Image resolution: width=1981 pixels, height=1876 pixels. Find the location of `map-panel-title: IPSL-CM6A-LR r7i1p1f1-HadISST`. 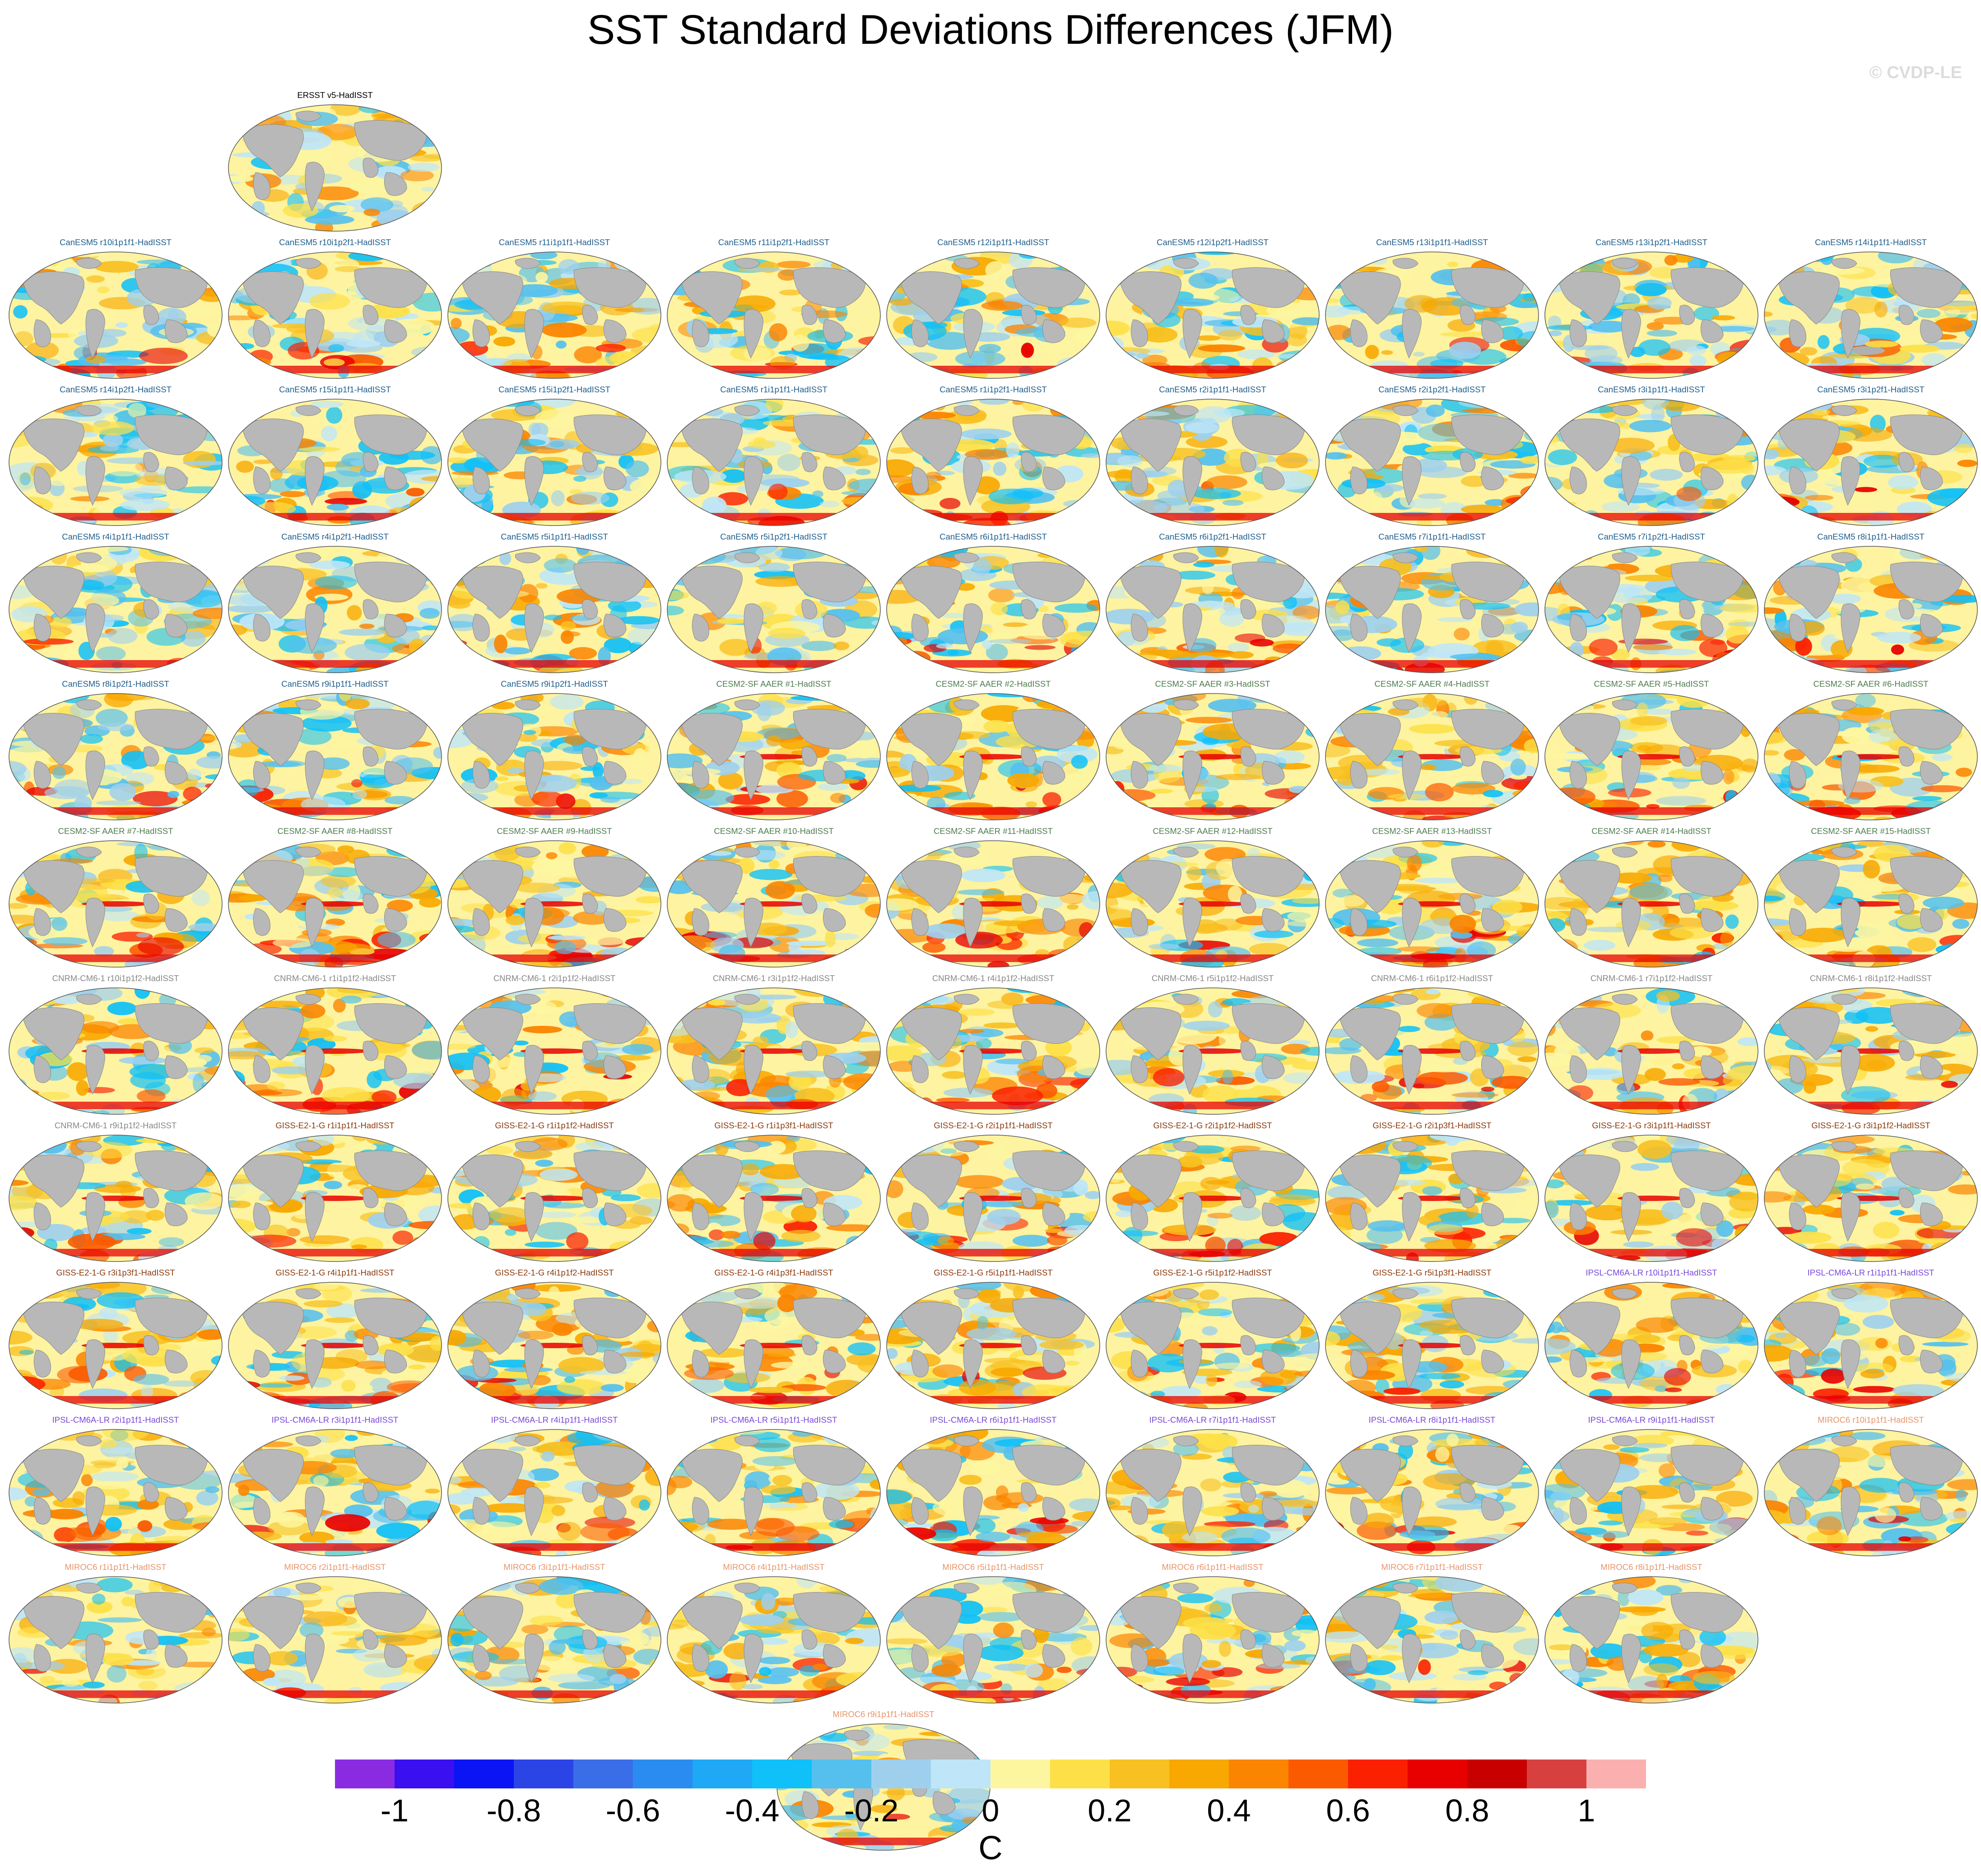

map-panel-title: IPSL-CM6A-LR r7i1p1f1-HadISST is located at coordinates (1212, 1419).